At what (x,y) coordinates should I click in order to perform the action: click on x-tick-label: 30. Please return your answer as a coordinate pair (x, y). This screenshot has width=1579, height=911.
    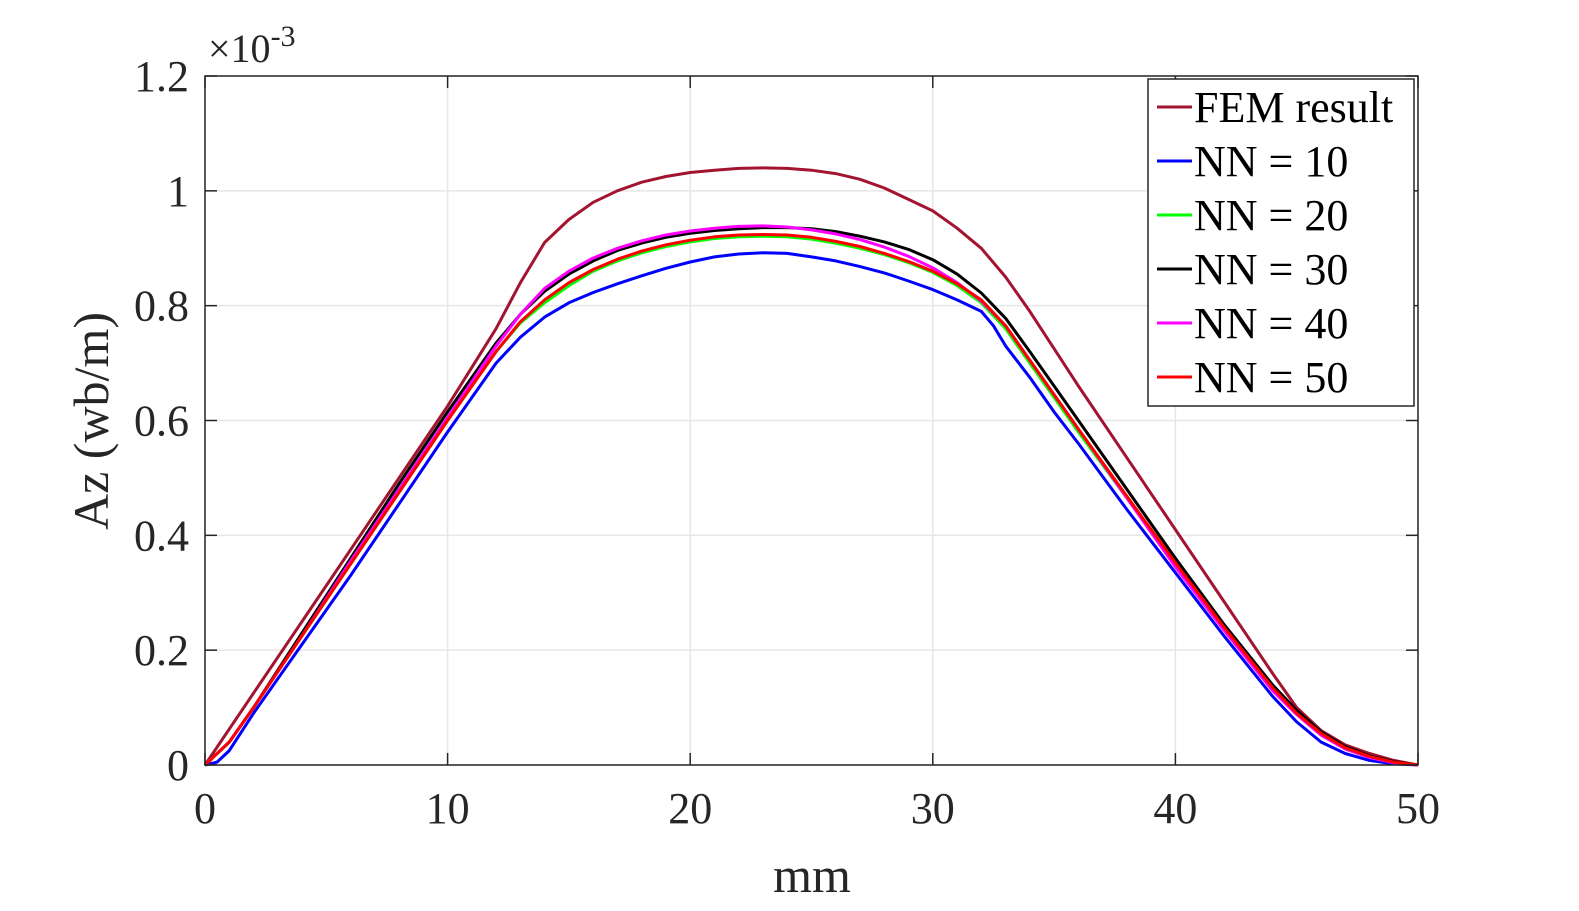
    Looking at the image, I should click on (933, 808).